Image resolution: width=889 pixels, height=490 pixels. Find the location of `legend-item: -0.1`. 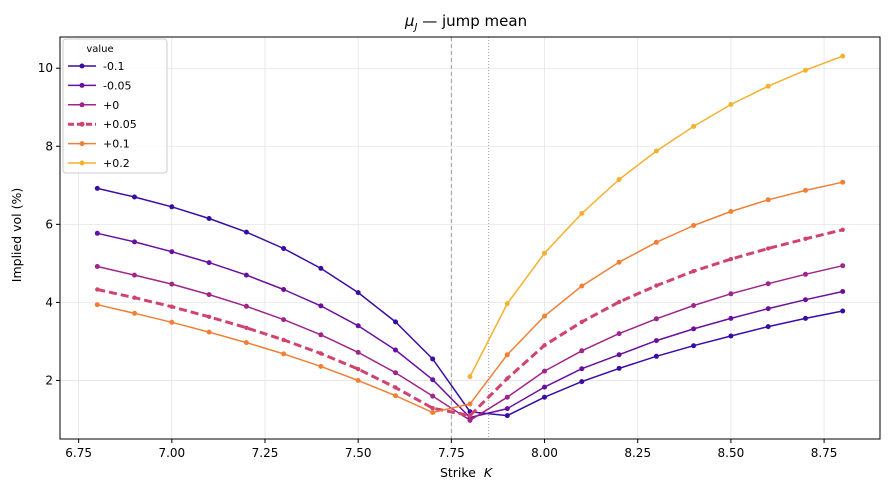

legend-item: -0.1 is located at coordinates (96, 66).